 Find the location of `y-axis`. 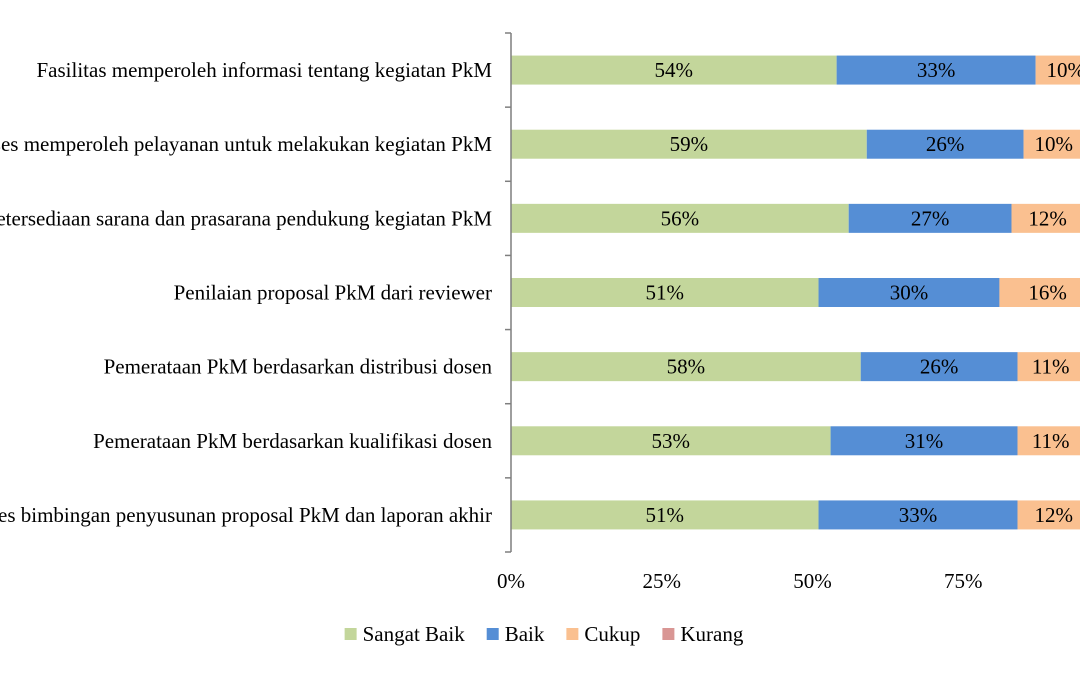

y-axis is located at coordinates (508, 292).